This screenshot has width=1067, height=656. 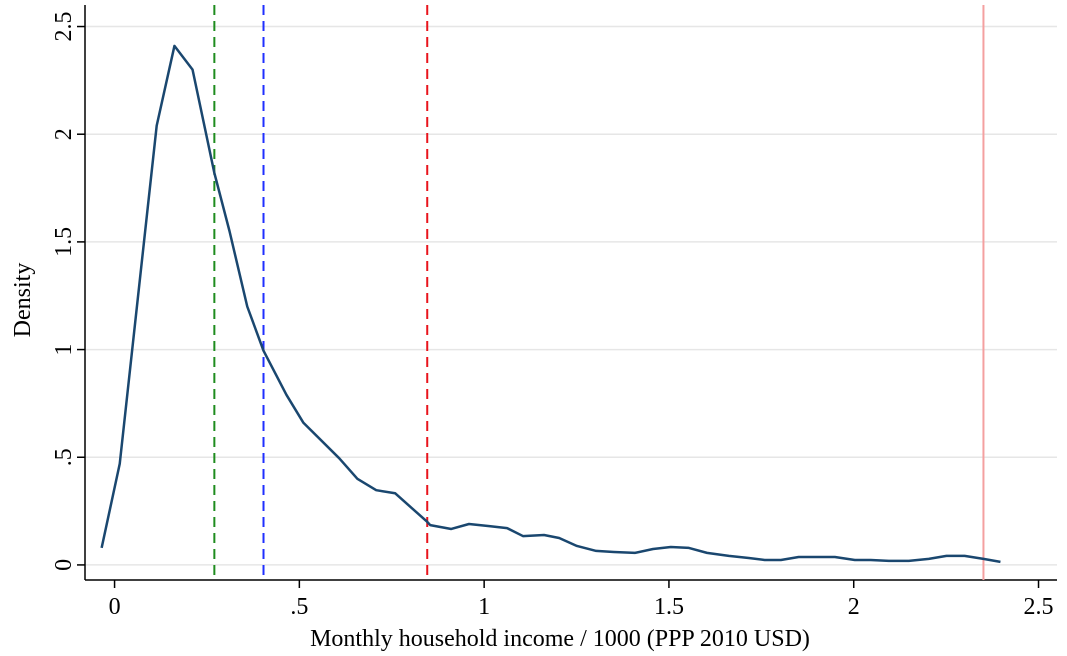 I want to click on y-tick-label: 1, so click(x=64, y=350).